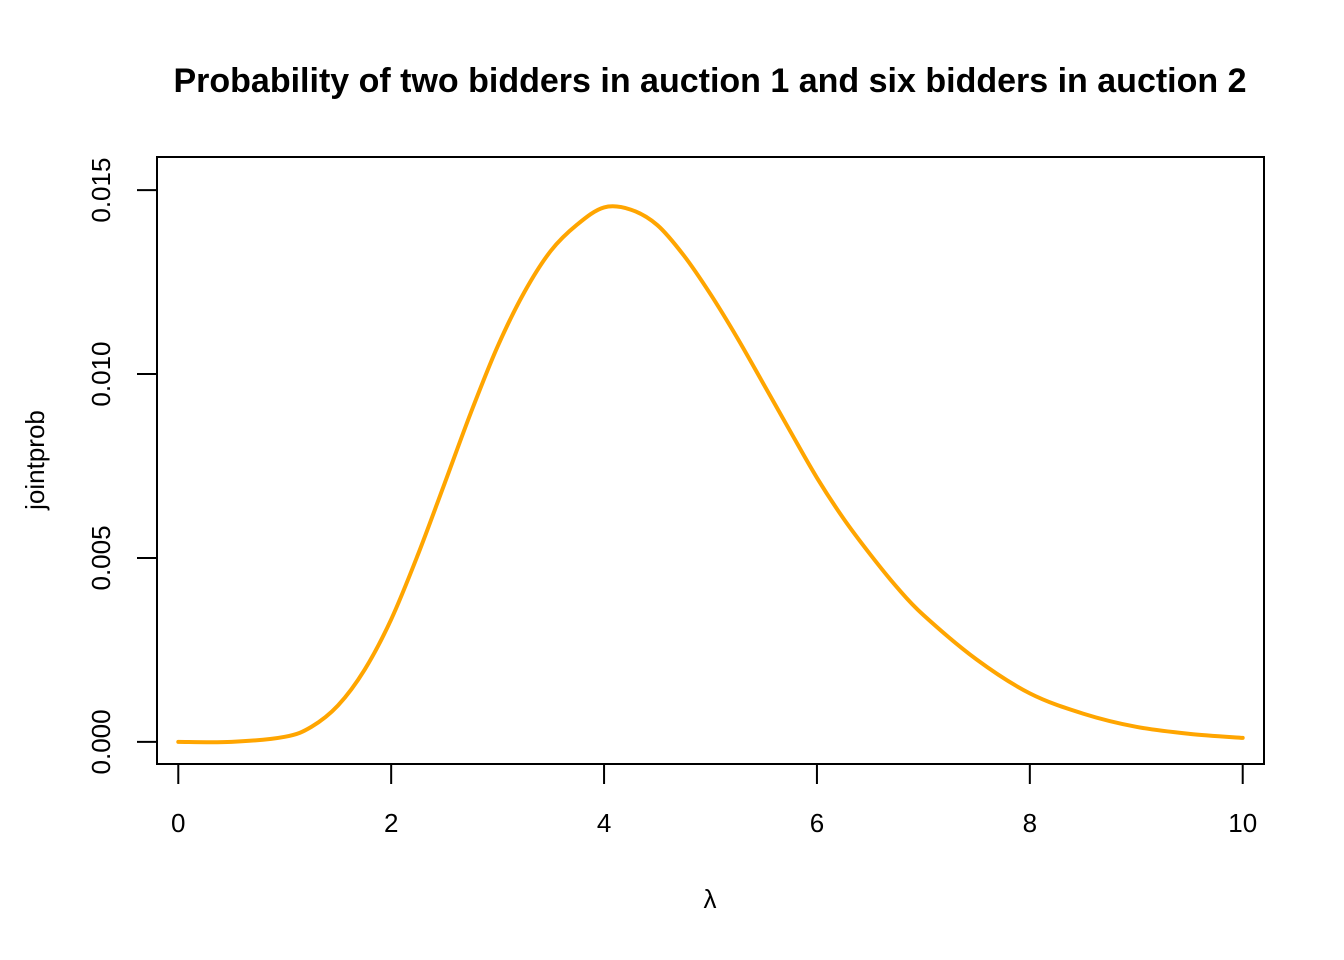 This screenshot has height=960, width=1344. What do you see at coordinates (817, 823) in the screenshot?
I see `x-tick-label: 6` at bounding box center [817, 823].